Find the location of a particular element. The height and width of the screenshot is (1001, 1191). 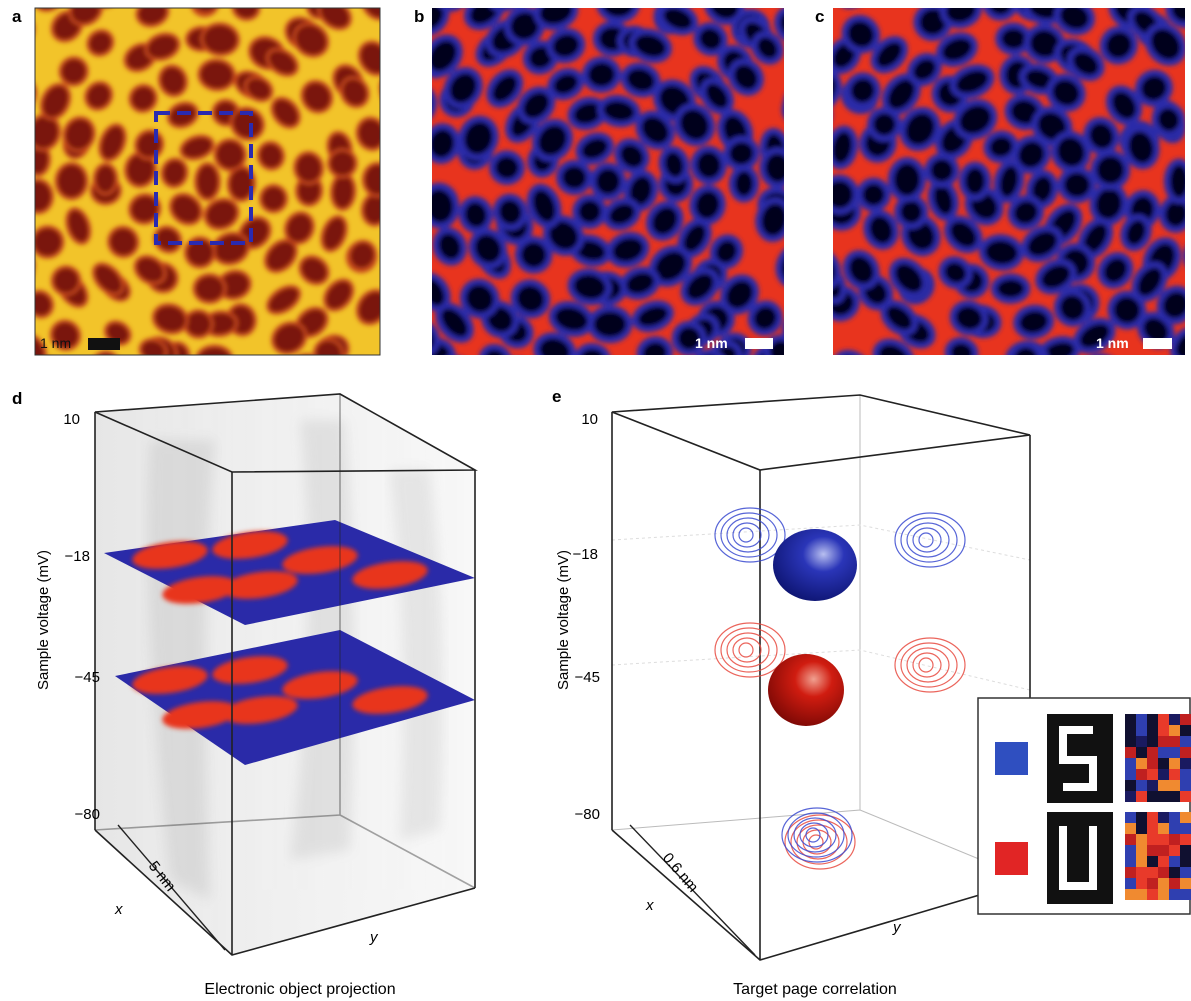

y-axis-title: Sample voltage (mV) is located at coordinates (43, 620).